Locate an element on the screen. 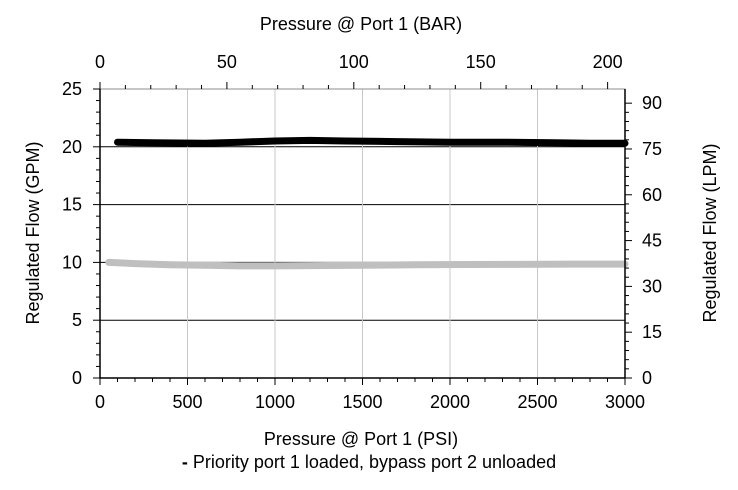  y-right-tick-label: 0 is located at coordinates (647, 378).